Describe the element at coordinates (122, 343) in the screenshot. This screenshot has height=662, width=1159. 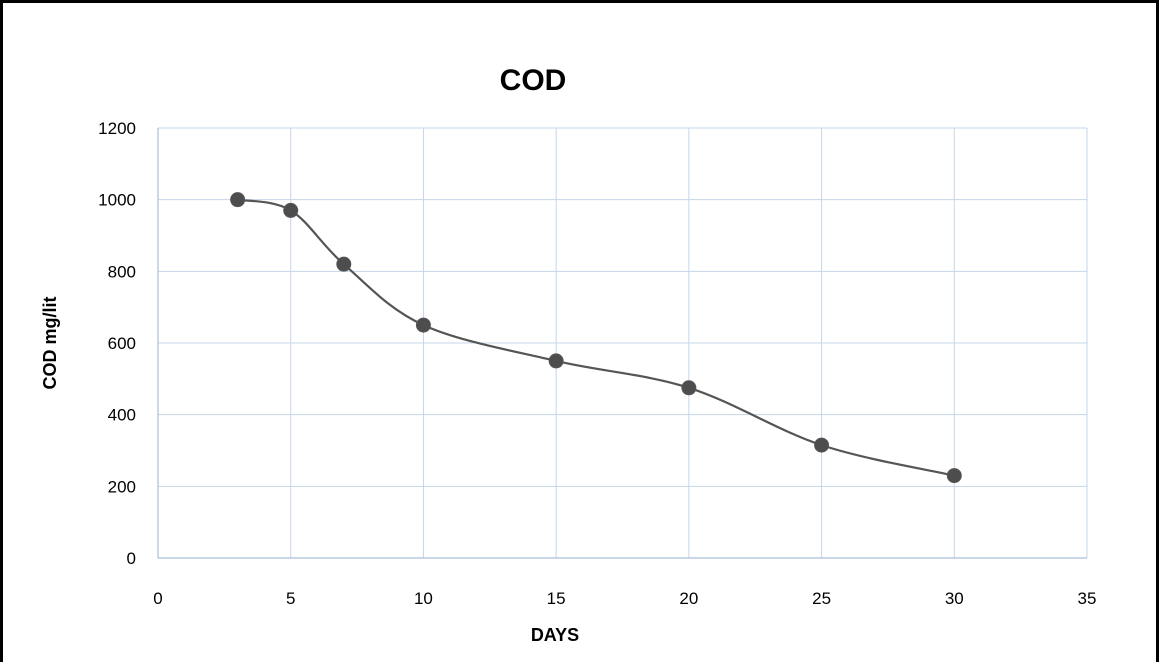
I see `y-tick-label: 600` at that location.